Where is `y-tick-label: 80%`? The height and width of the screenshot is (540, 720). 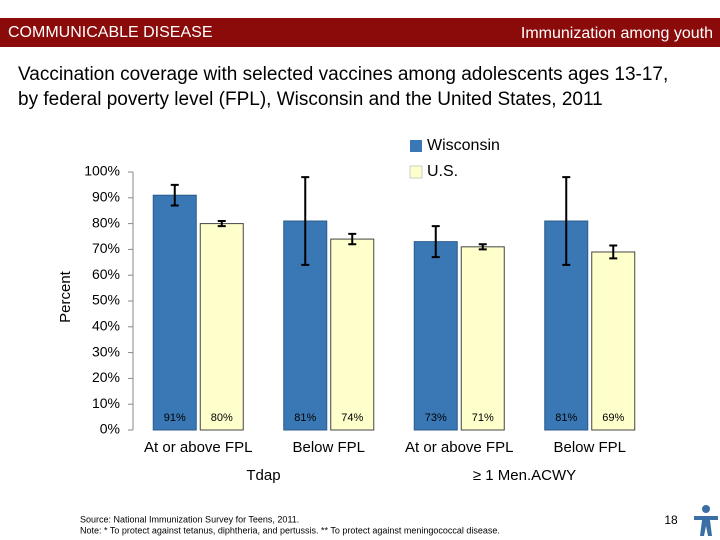
y-tick-label: 80% is located at coordinates (106, 222).